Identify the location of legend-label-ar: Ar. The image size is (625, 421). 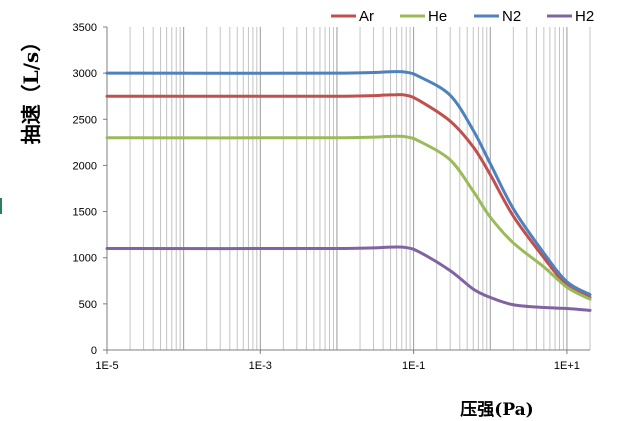
(366, 16).